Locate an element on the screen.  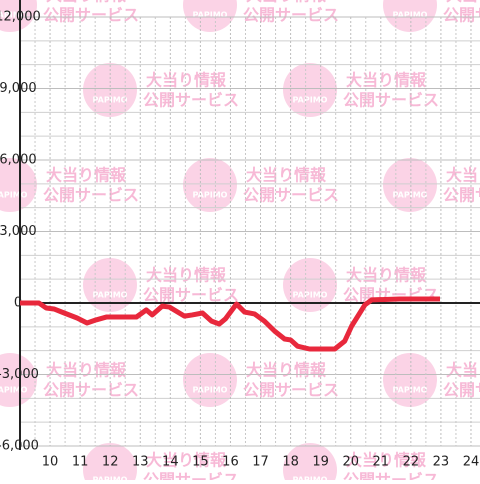
x-tick-label: 20 is located at coordinates (350, 462).